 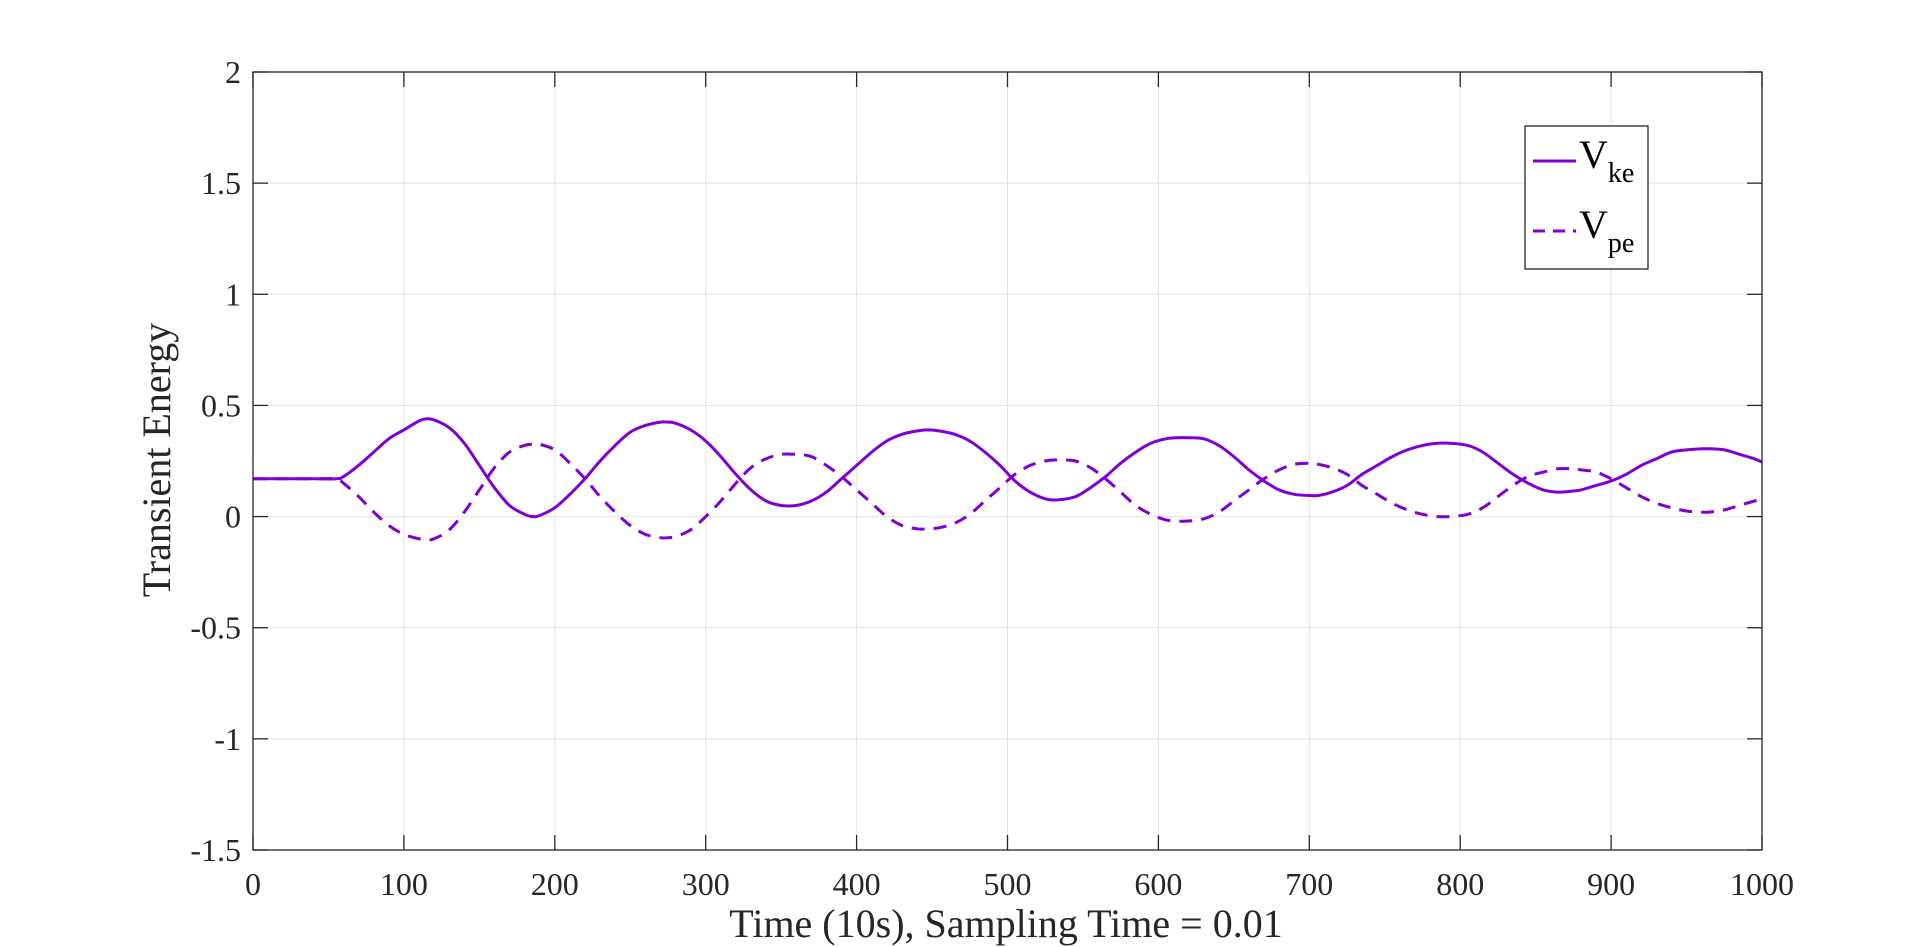 What do you see at coordinates (233, 517) in the screenshot?
I see `y-tick-label: 0` at bounding box center [233, 517].